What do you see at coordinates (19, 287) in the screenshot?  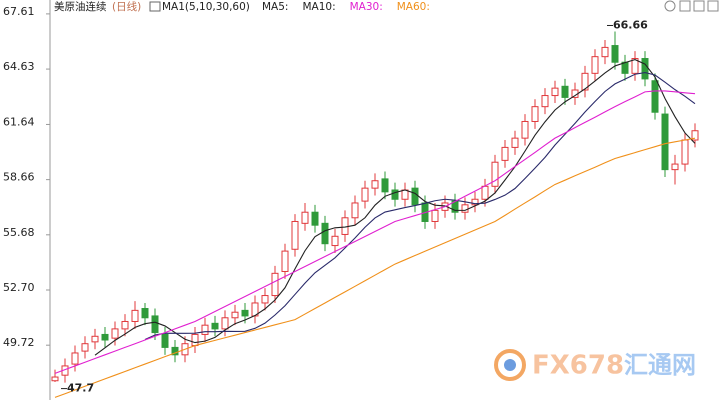 I see `y-tick-label: 52.70` at bounding box center [19, 287].